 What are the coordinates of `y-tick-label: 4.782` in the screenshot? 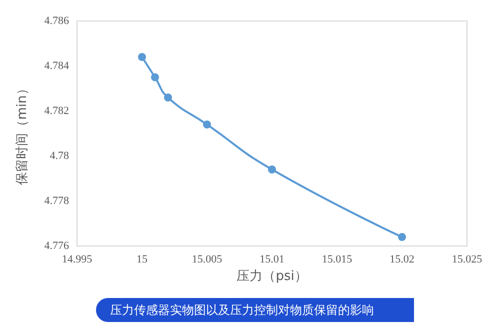 It's located at (56, 111).